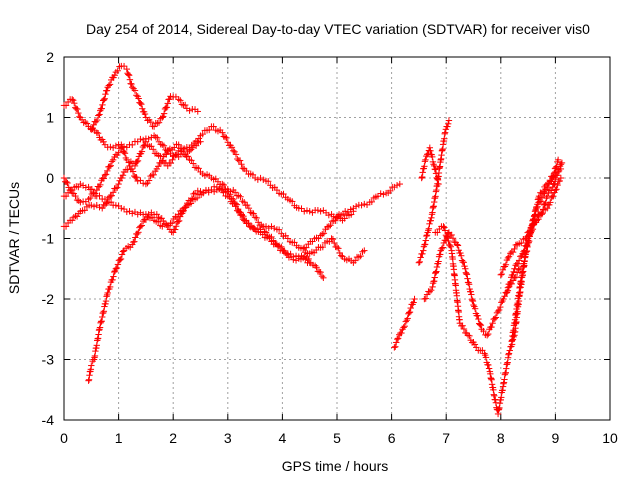 This screenshot has height=485, width=640. What do you see at coordinates (173, 438) in the screenshot?
I see `x-tick-label: 2` at bounding box center [173, 438].